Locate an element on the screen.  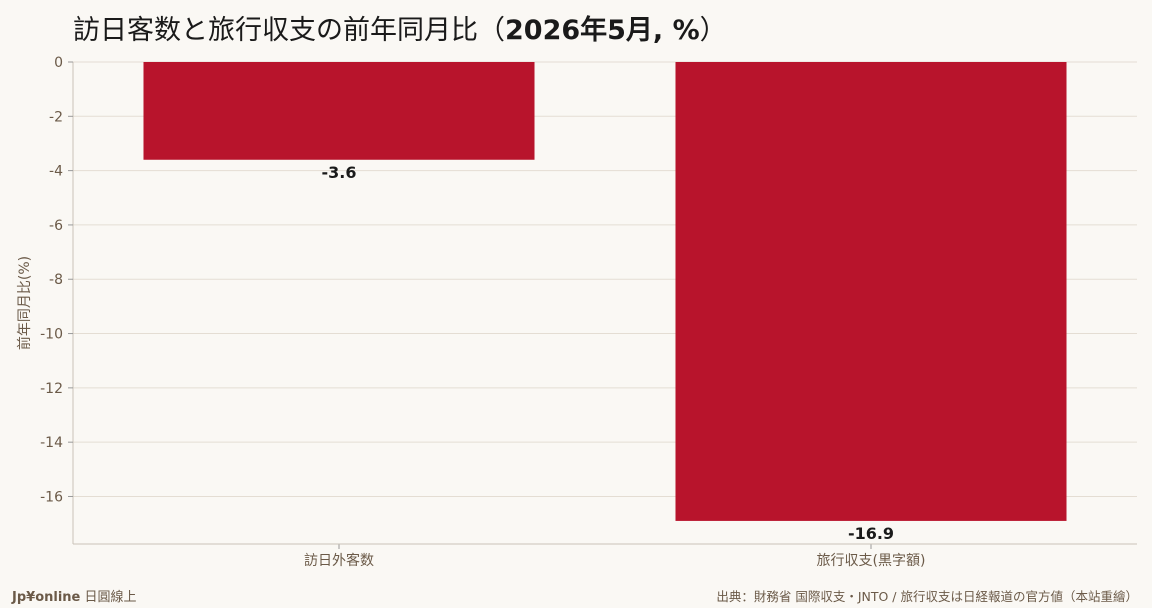
chart-title-end: ） is located at coordinates (713, 30).